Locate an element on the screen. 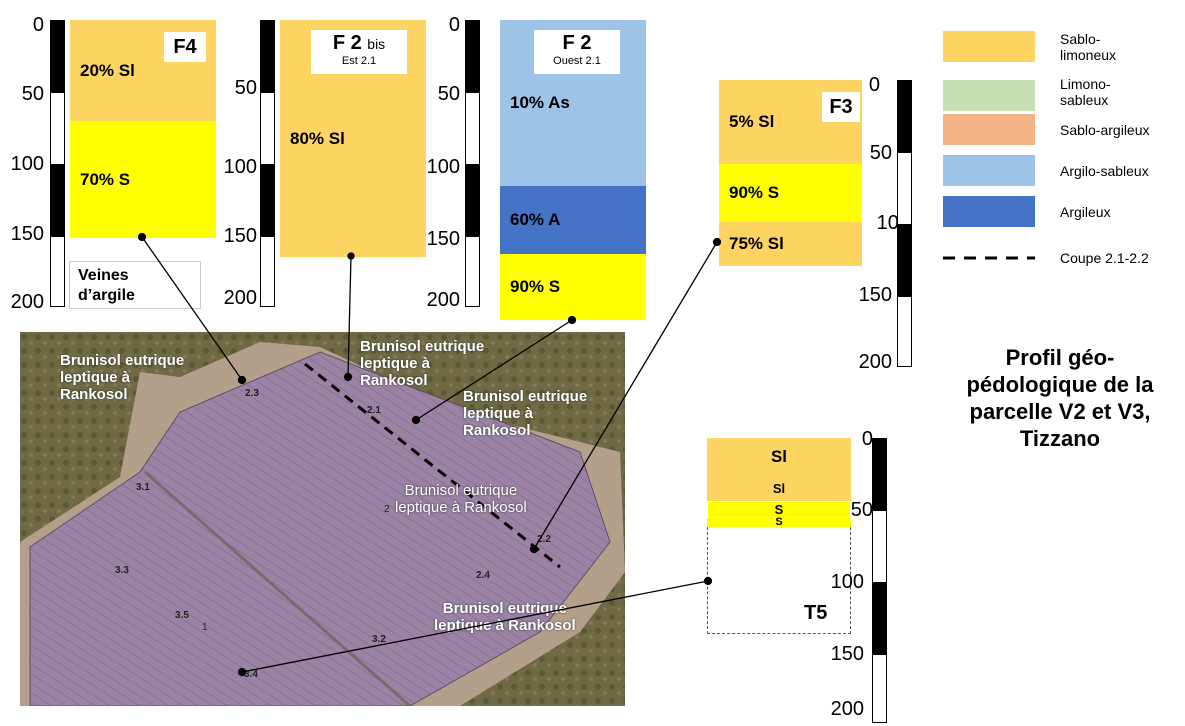 The image size is (1185, 726). t5-layer-2: Sl is located at coordinates (779, 488).